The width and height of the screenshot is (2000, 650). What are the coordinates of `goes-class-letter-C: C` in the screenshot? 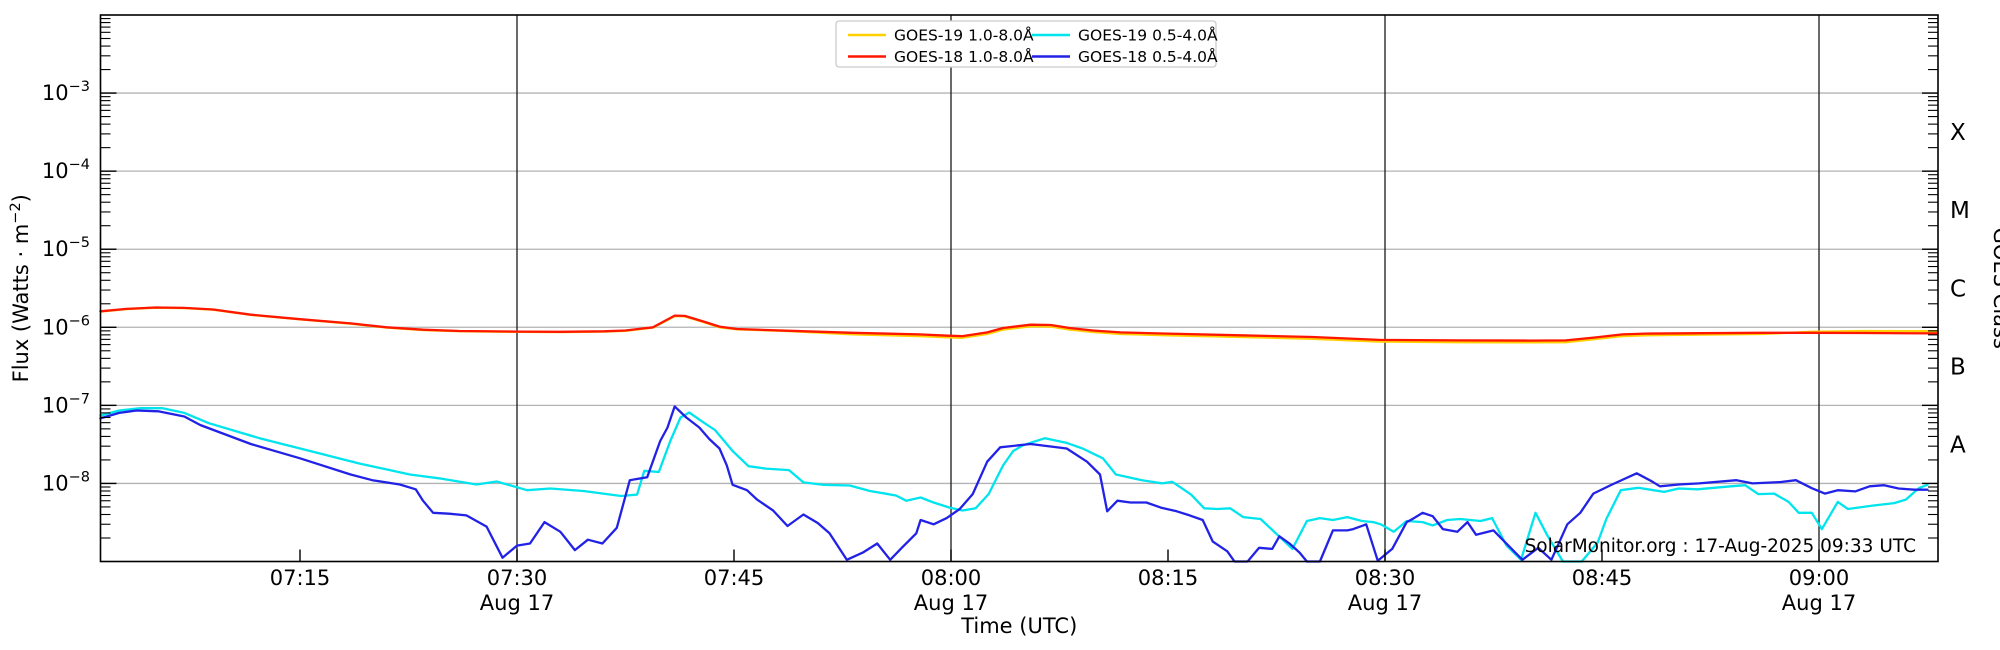 It's located at (1958, 289).